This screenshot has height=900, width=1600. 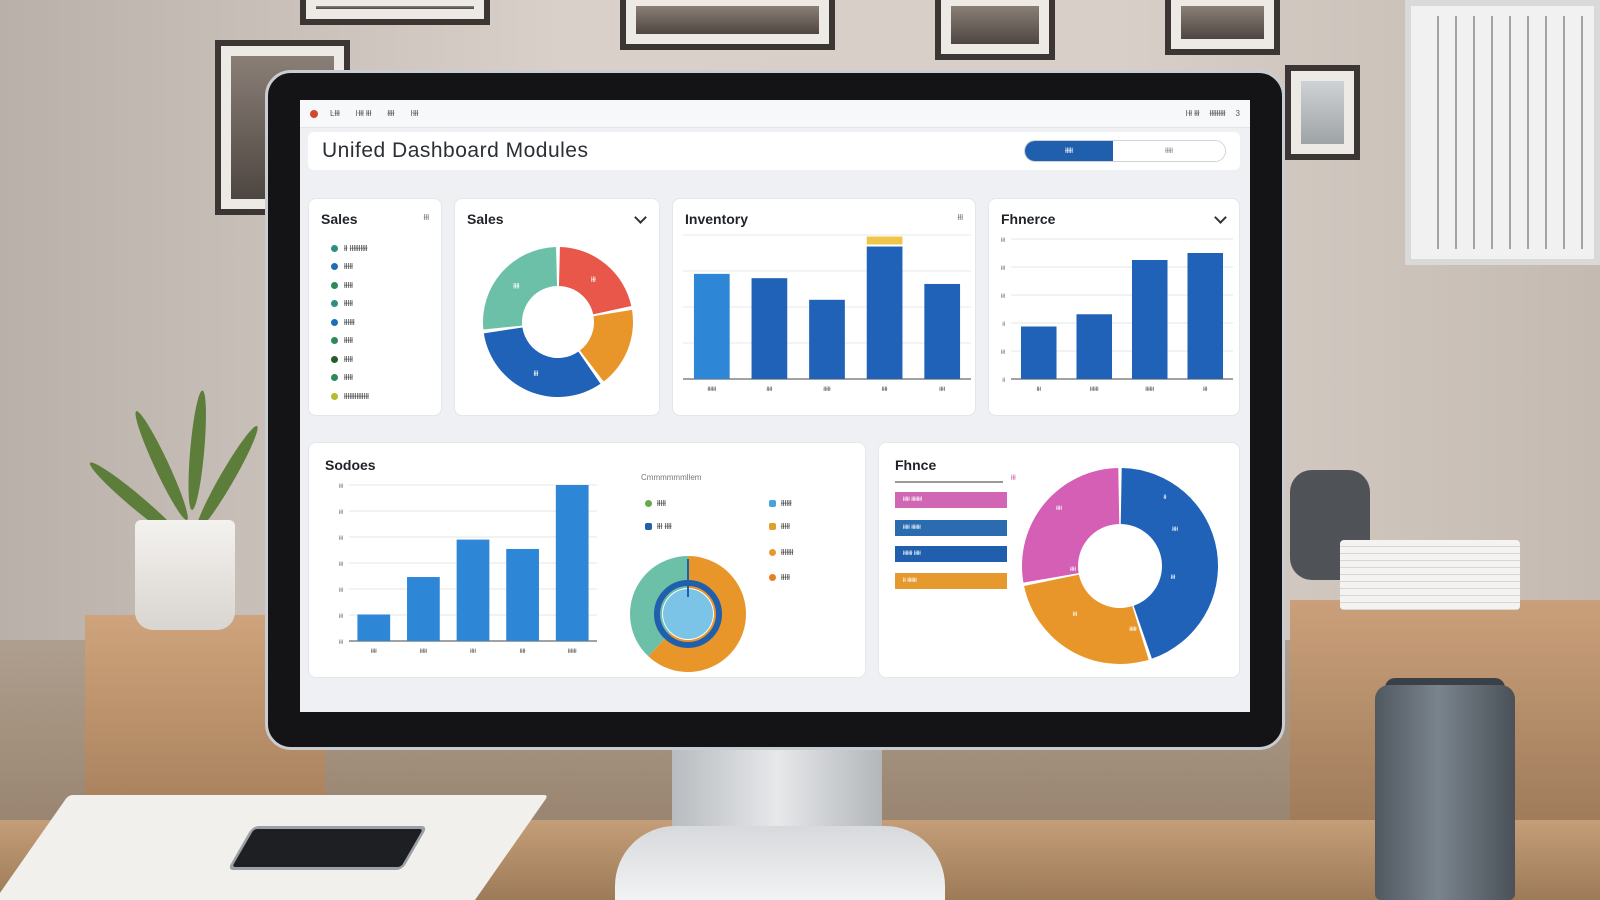 I want to click on list-item: łł łłłłłłłłłł, so click(x=350, y=248).